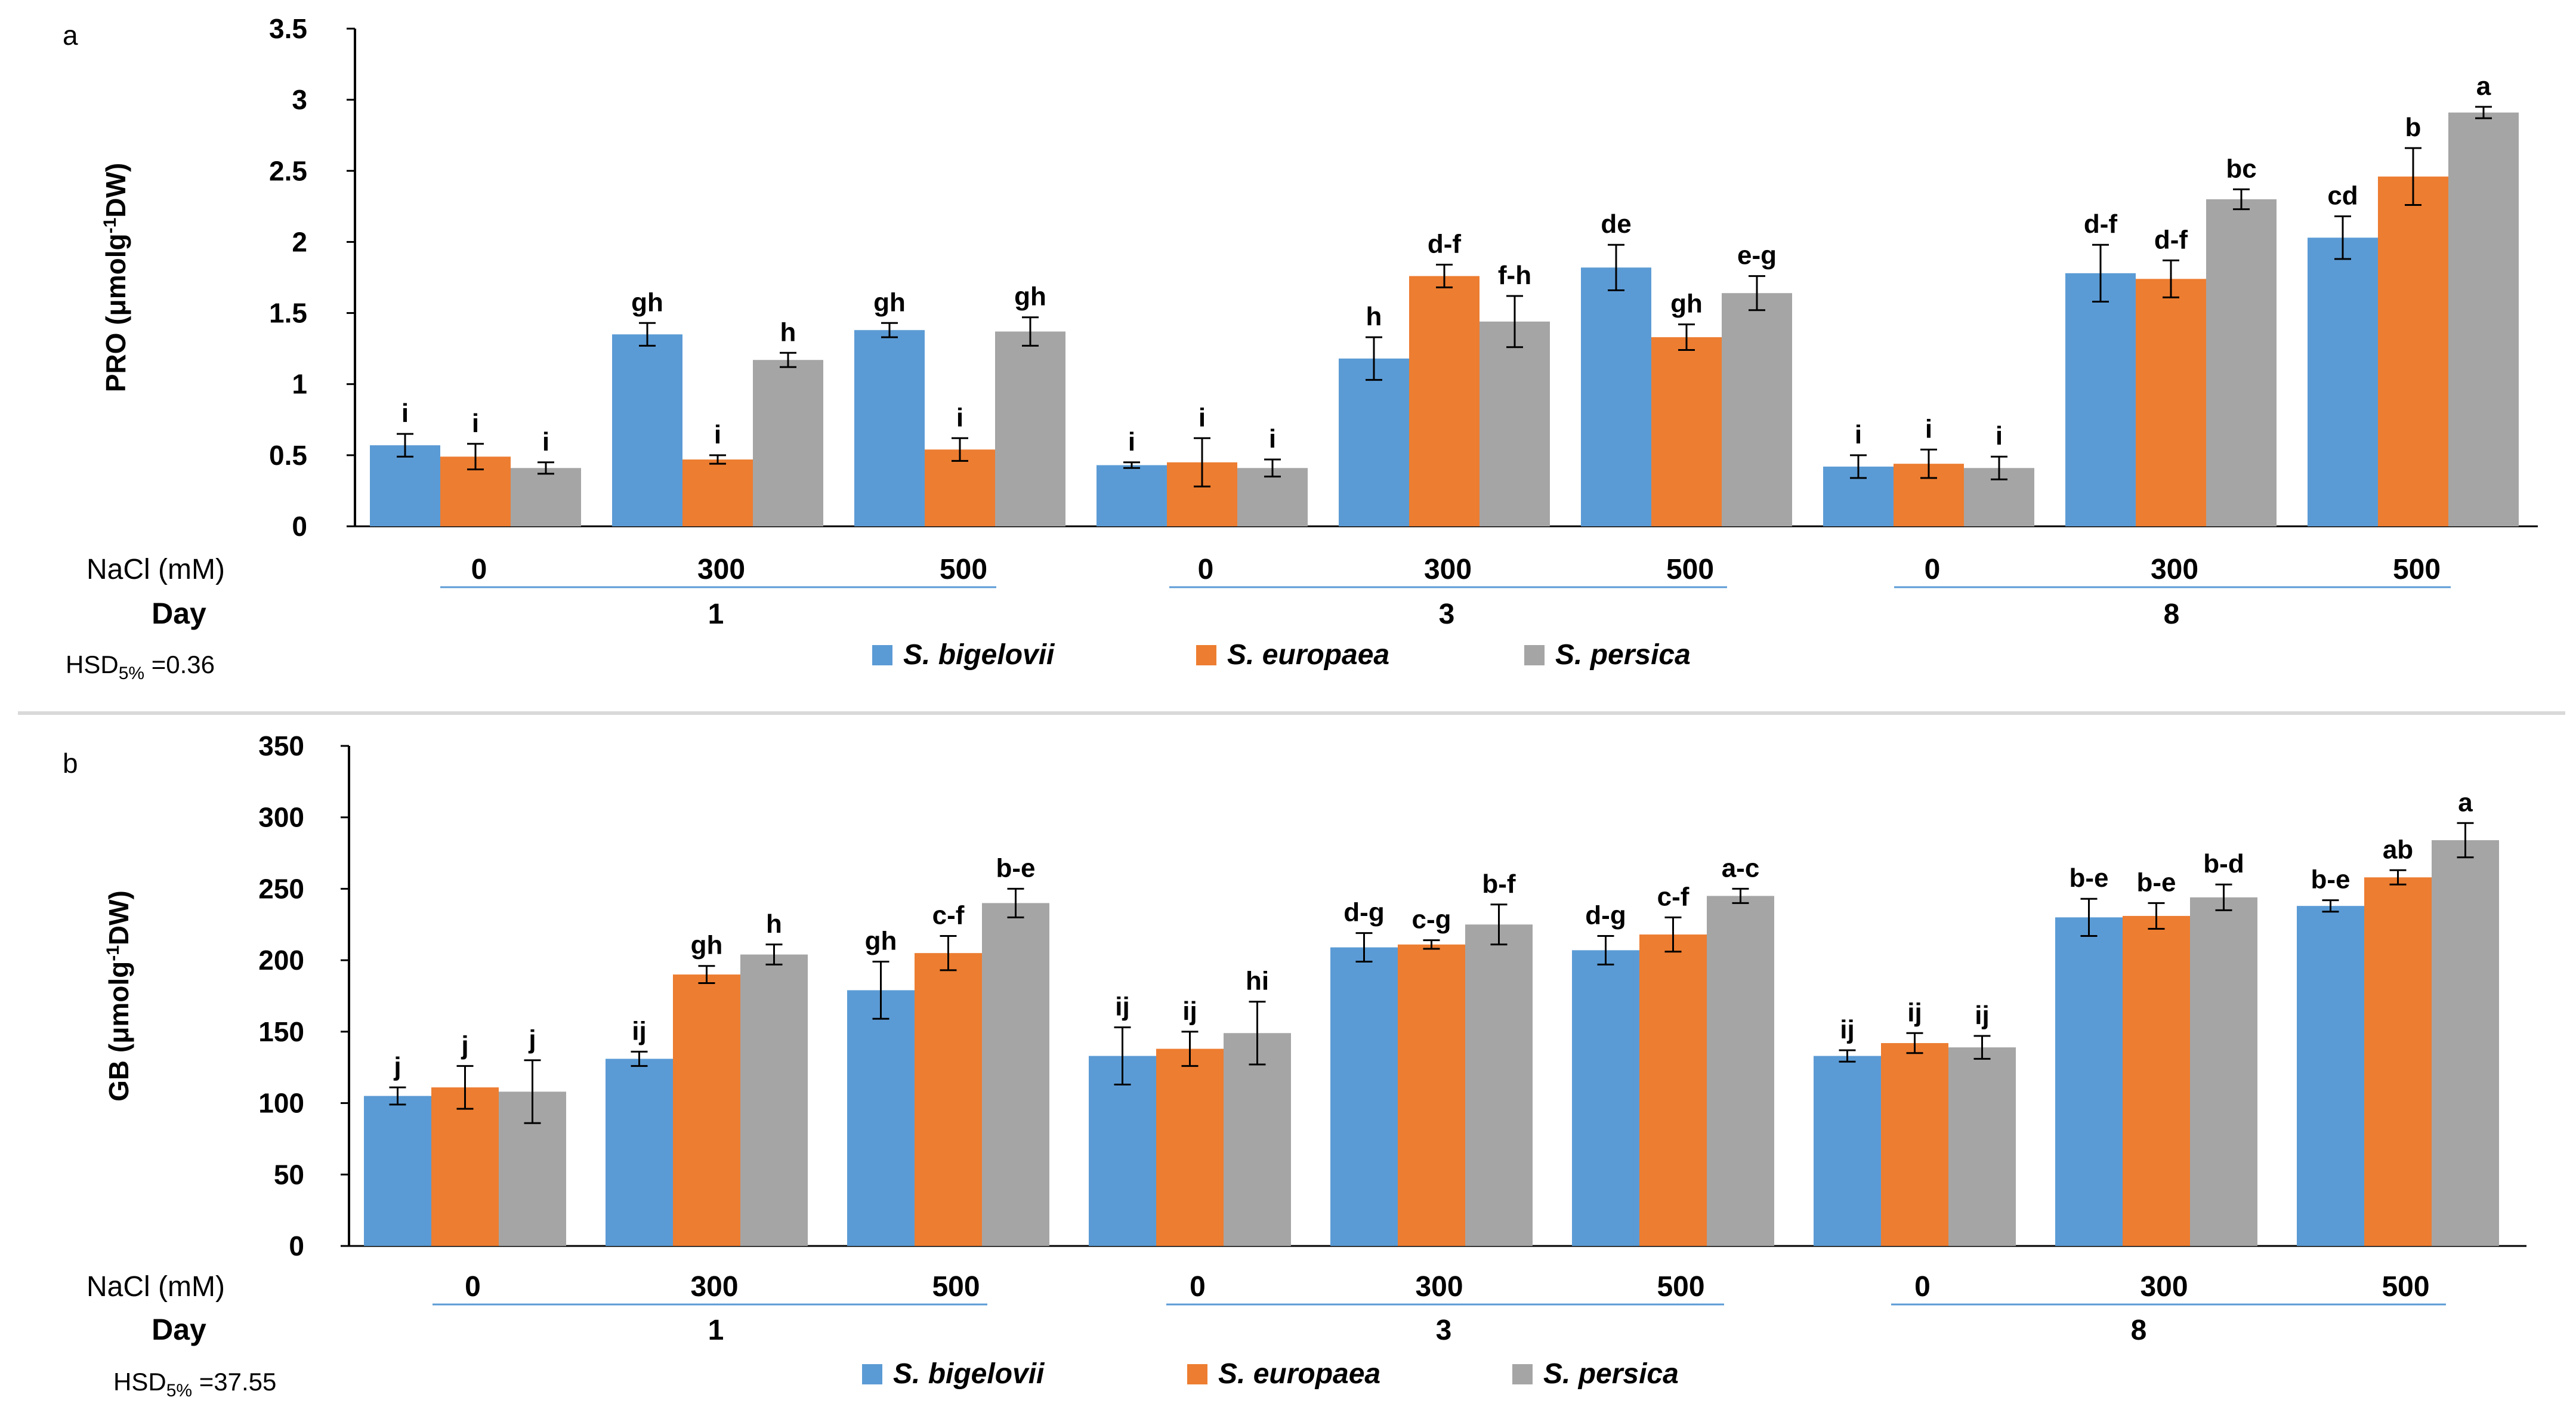 The image size is (2576, 1422). I want to click on significance-letter: d-g, so click(1605, 915).